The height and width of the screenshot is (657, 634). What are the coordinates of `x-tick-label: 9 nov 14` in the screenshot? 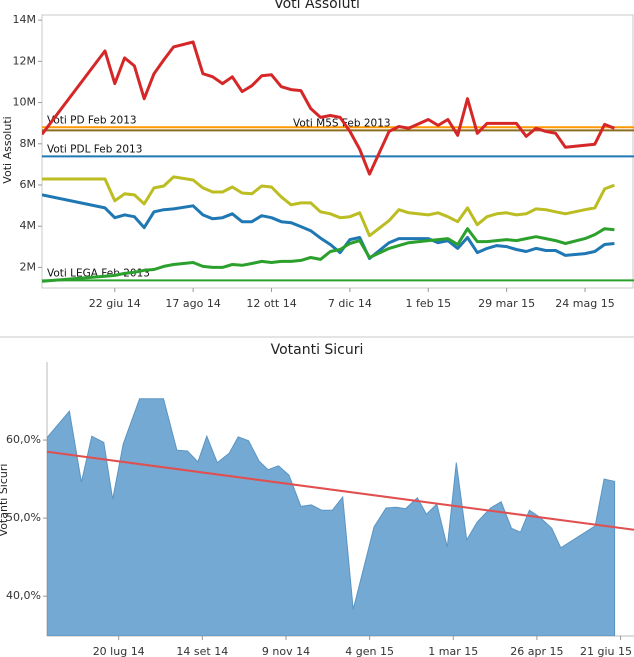 It's located at (286, 651).